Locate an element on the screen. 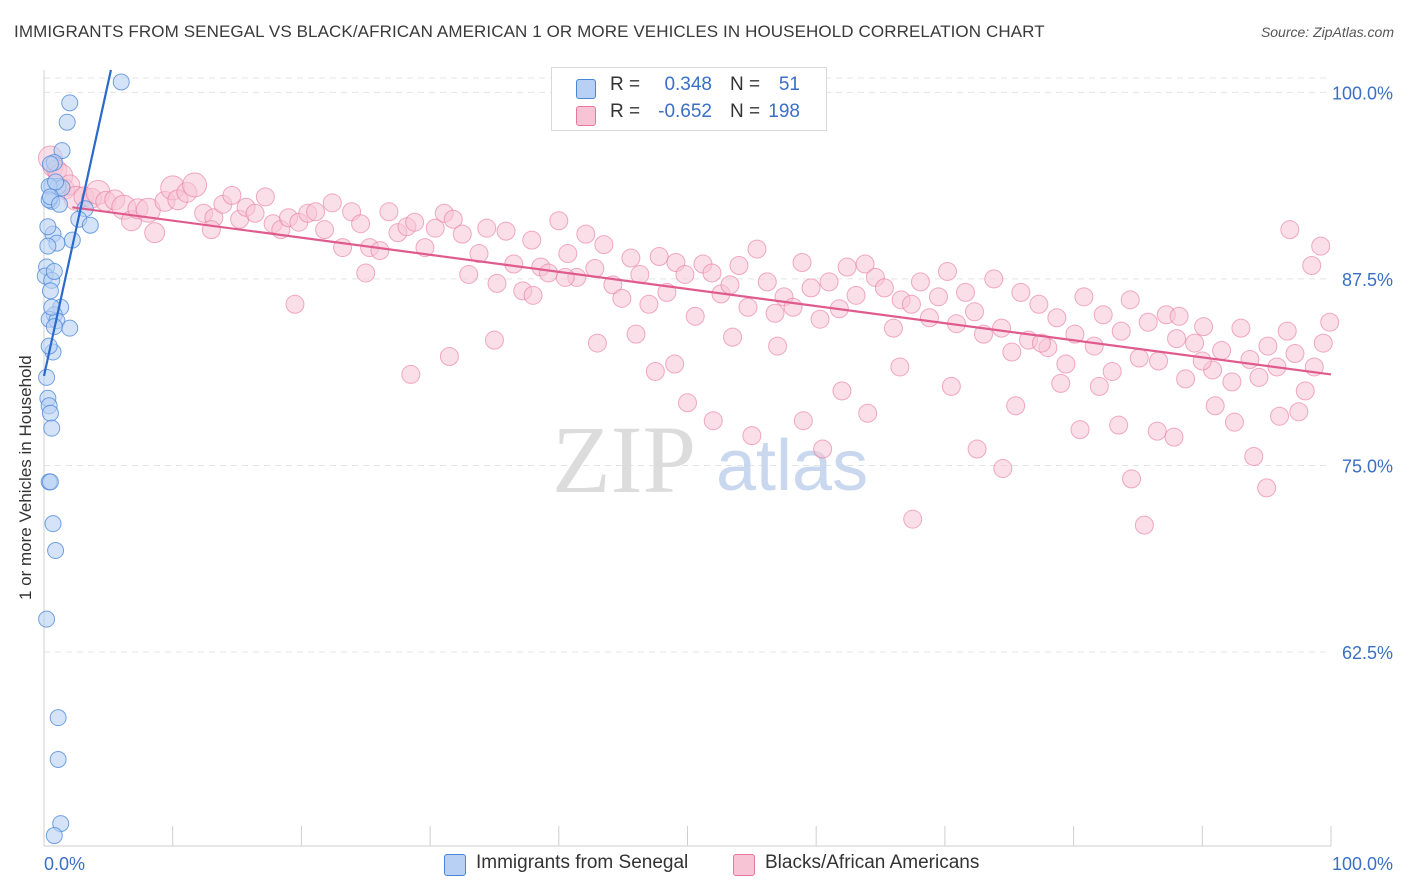 The width and height of the screenshot is (1406, 892). r-value: -0.652 is located at coordinates (685, 111).